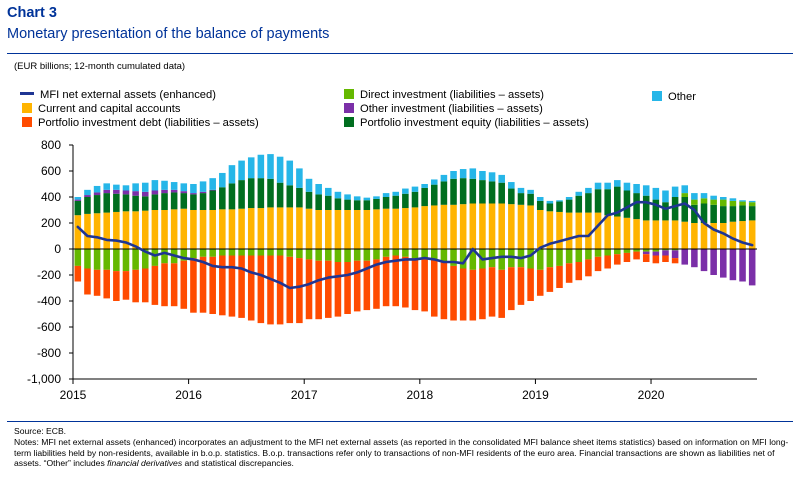 The image size is (800, 487). Describe the element at coordinates (674, 97) in the screenshot. I see `legend-item-other: Other` at that location.